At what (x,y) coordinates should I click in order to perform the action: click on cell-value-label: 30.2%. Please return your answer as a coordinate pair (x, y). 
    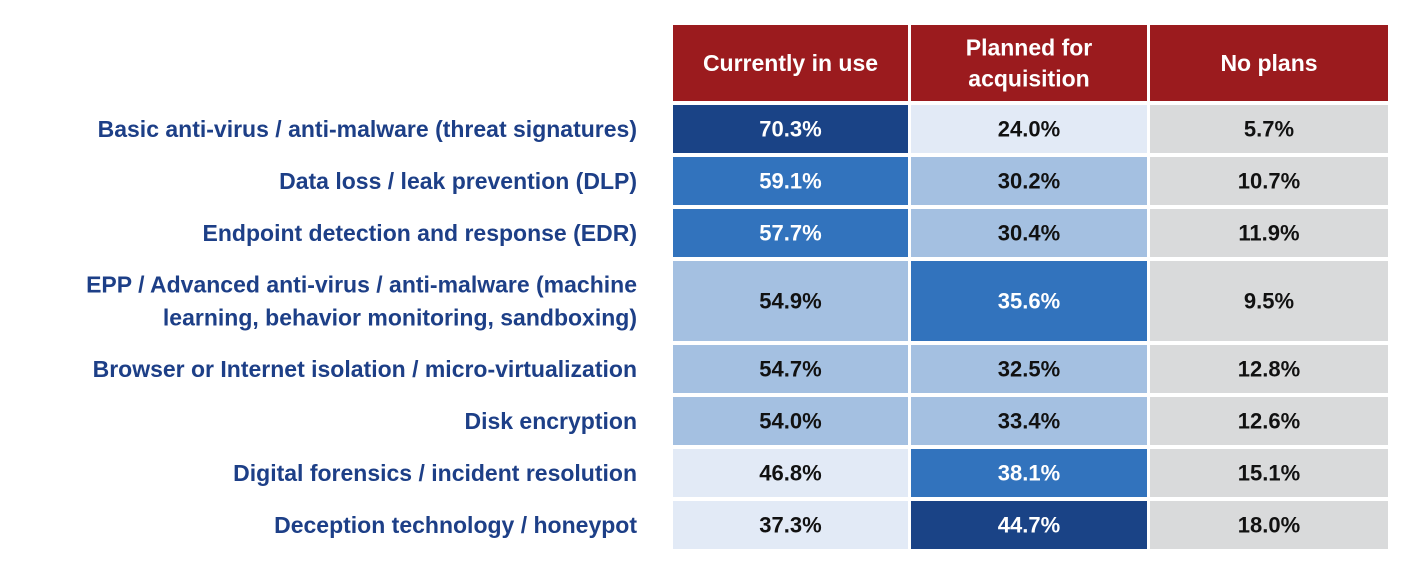
    Looking at the image, I should click on (1029, 181).